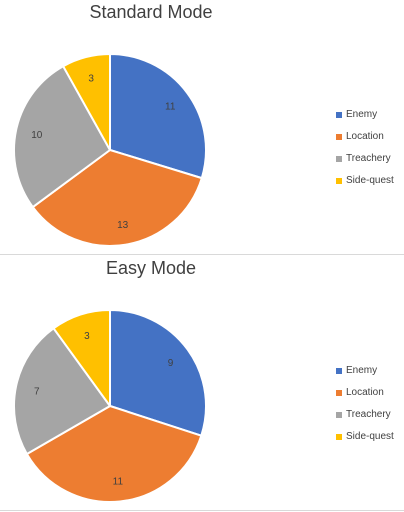  What do you see at coordinates (37, 391) in the screenshot?
I see `data-label-treachery: 7` at bounding box center [37, 391].